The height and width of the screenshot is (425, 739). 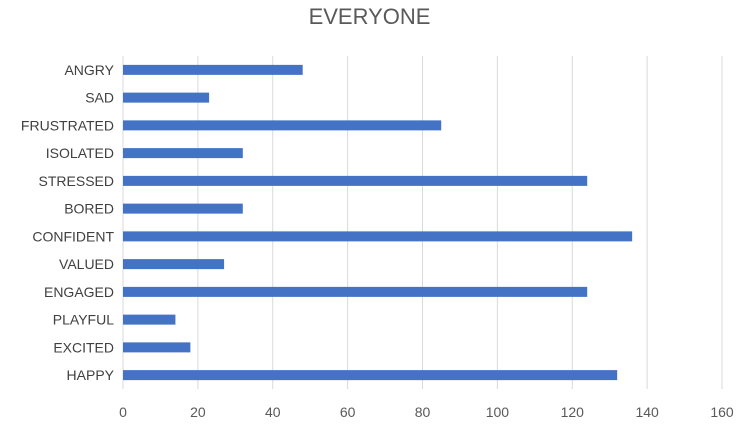 What do you see at coordinates (183, 208) in the screenshot?
I see `bar-bored` at bounding box center [183, 208].